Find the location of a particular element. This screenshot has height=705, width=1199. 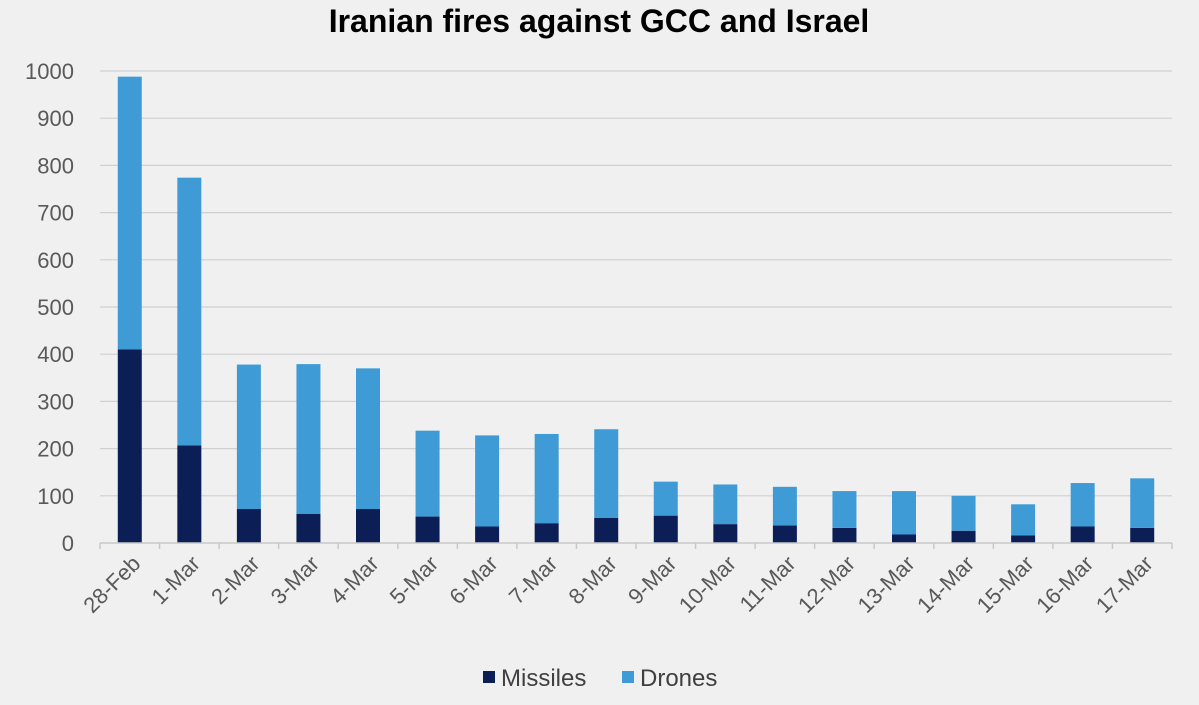

y-tick-label: 0 is located at coordinates (68, 543).